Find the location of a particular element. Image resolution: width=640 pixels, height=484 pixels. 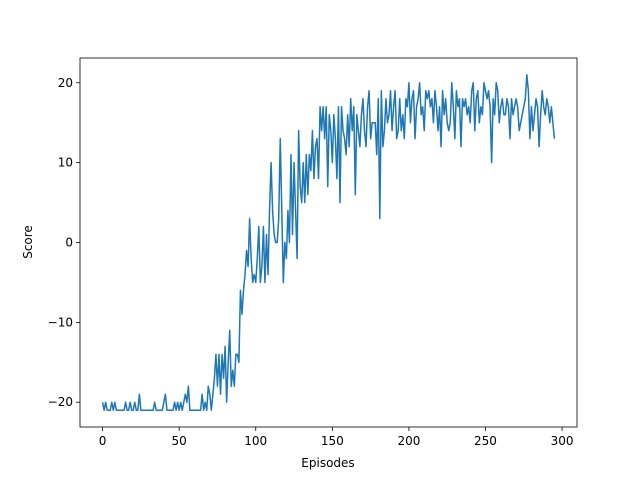

x-tick-label: 0 is located at coordinates (103, 441).